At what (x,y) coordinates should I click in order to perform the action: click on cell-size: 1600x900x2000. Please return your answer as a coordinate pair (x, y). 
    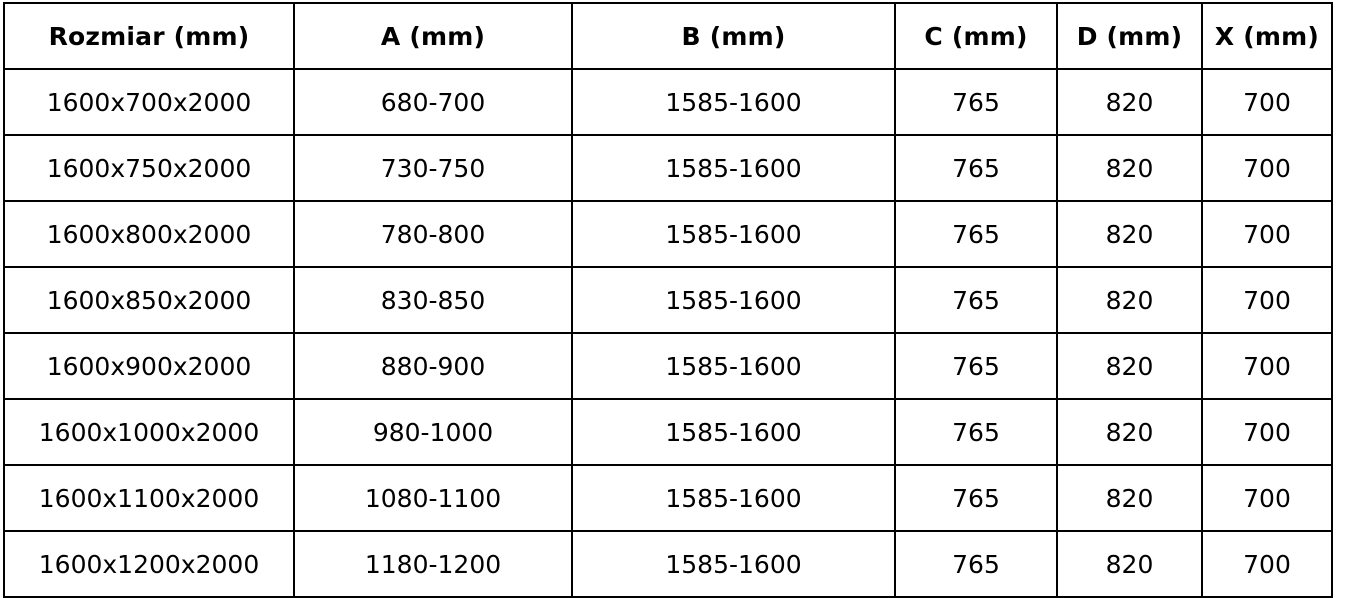
    Looking at the image, I should click on (149, 366).